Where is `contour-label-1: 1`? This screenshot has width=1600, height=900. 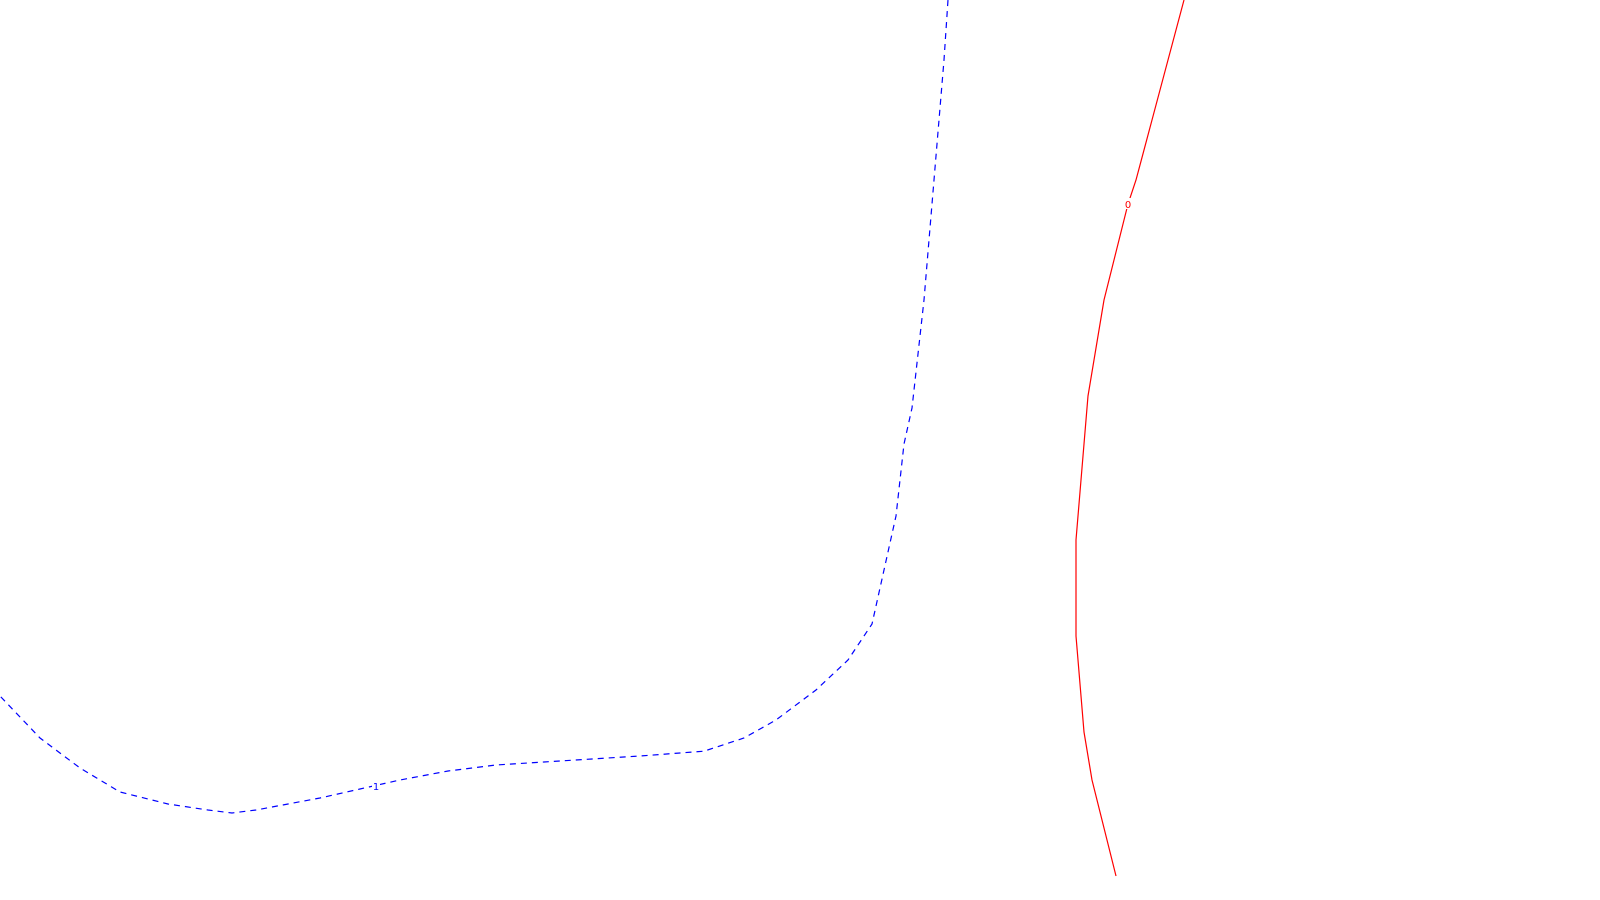
contour-label-1: 1 is located at coordinates (376, 787).